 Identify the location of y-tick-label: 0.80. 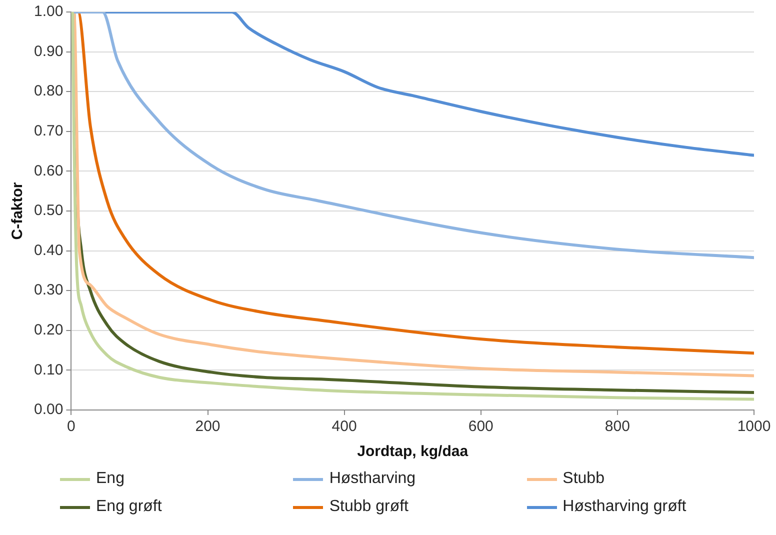
(49, 91).